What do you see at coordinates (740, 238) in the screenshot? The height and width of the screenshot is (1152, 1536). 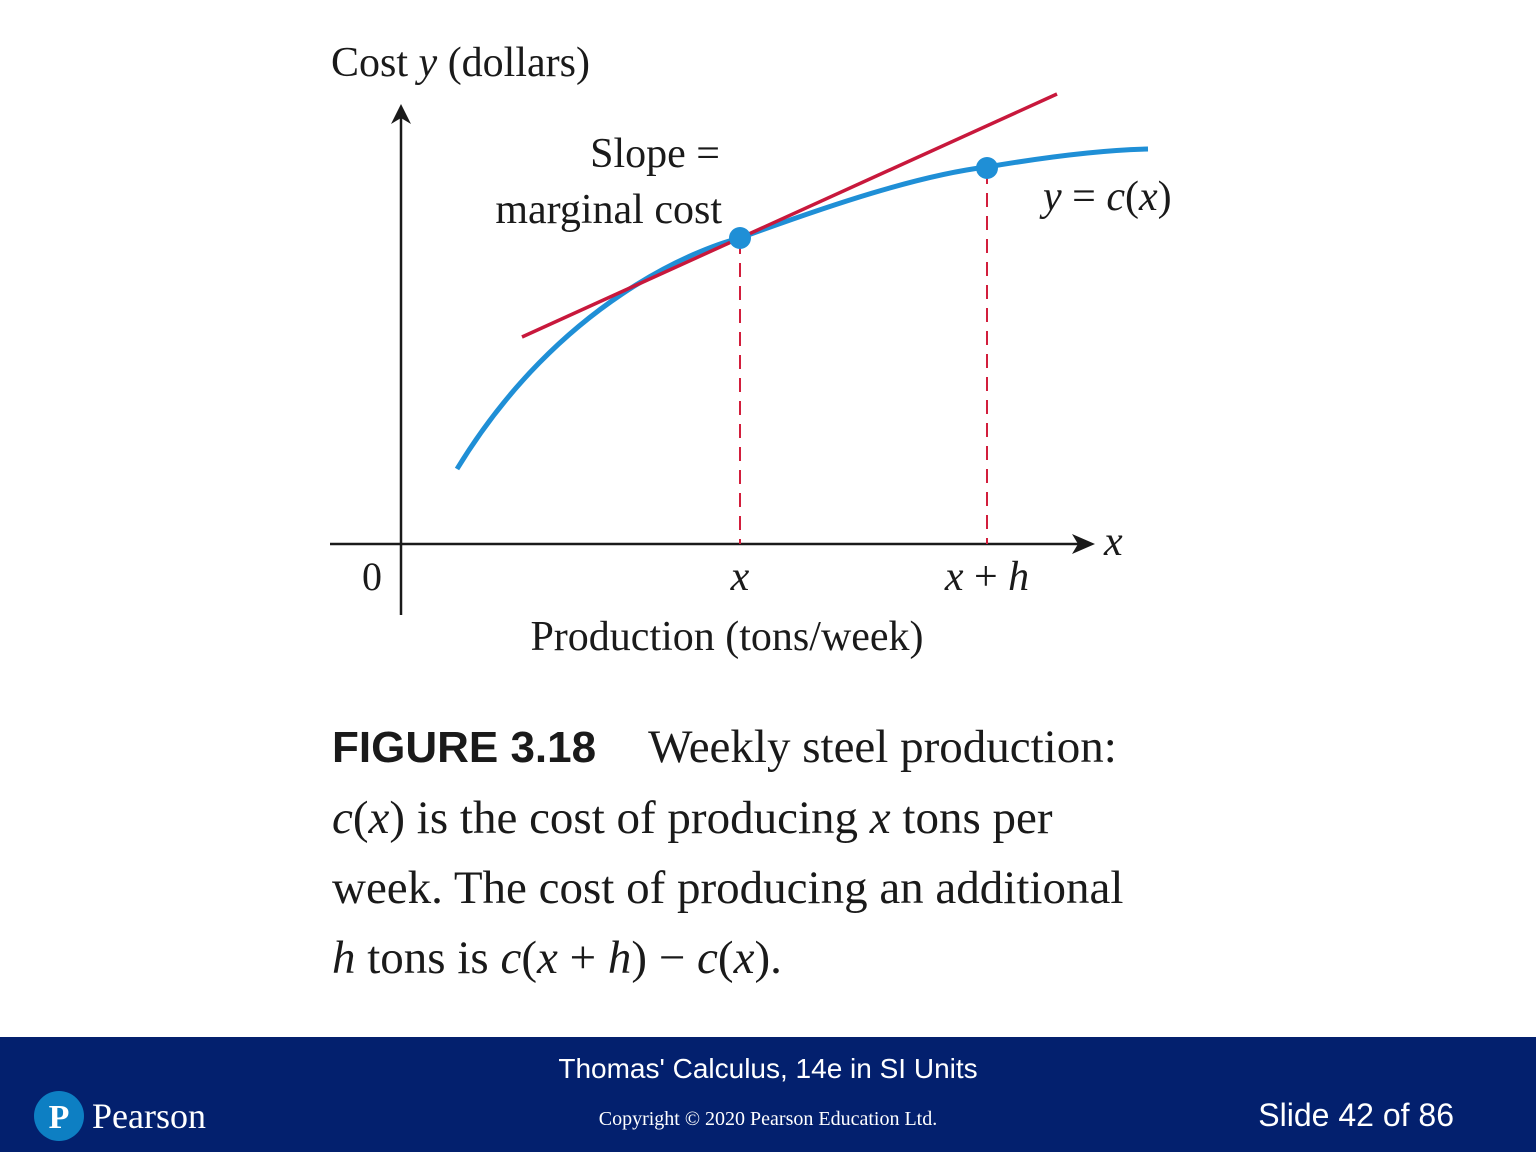 I see `point-at-x` at bounding box center [740, 238].